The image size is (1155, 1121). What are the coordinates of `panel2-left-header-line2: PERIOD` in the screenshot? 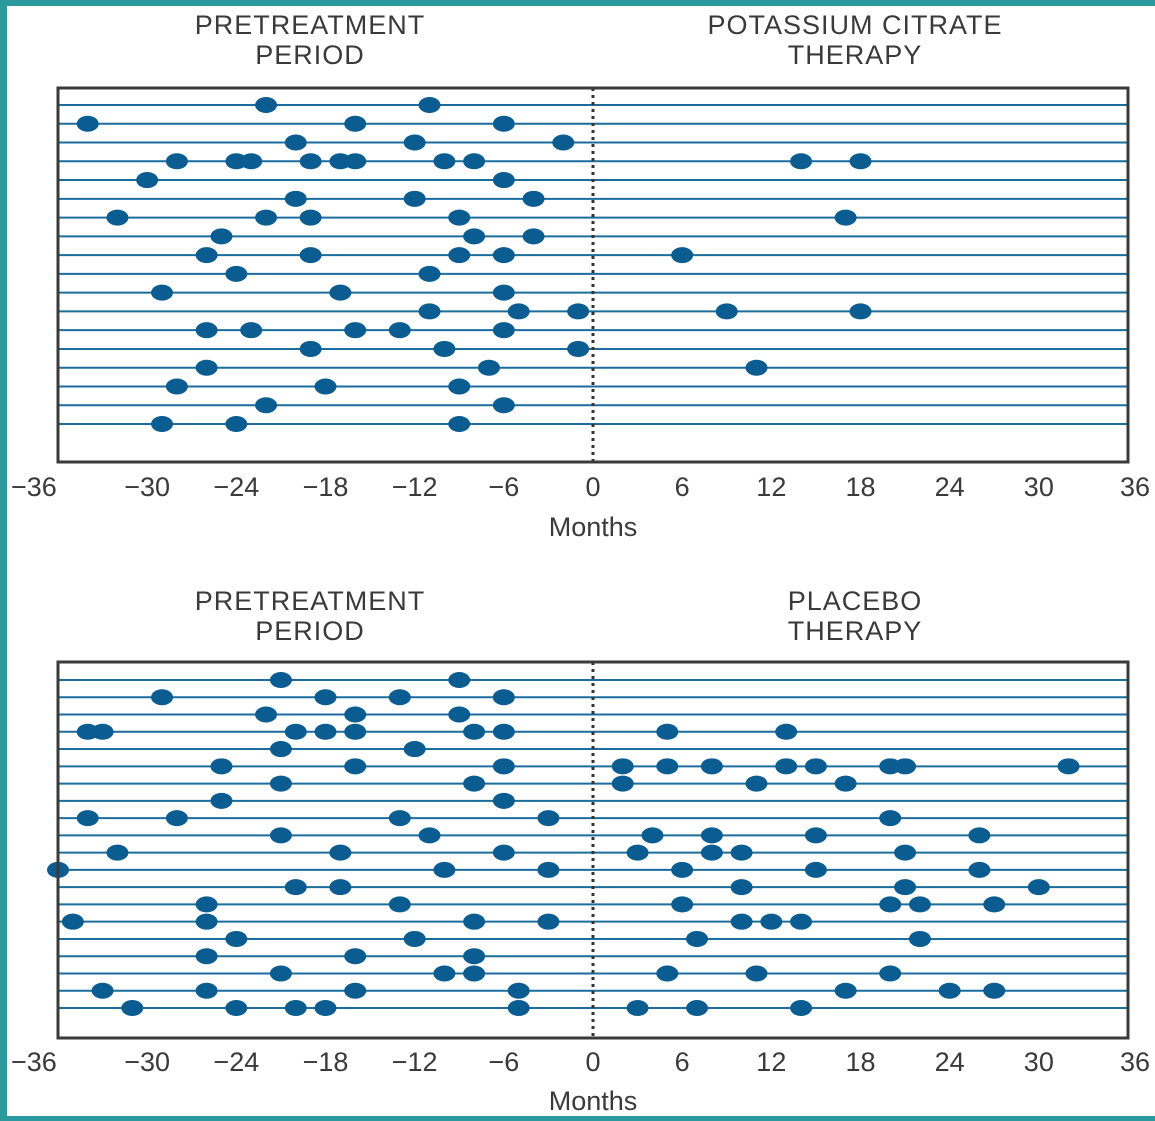 It's located at (310, 631).